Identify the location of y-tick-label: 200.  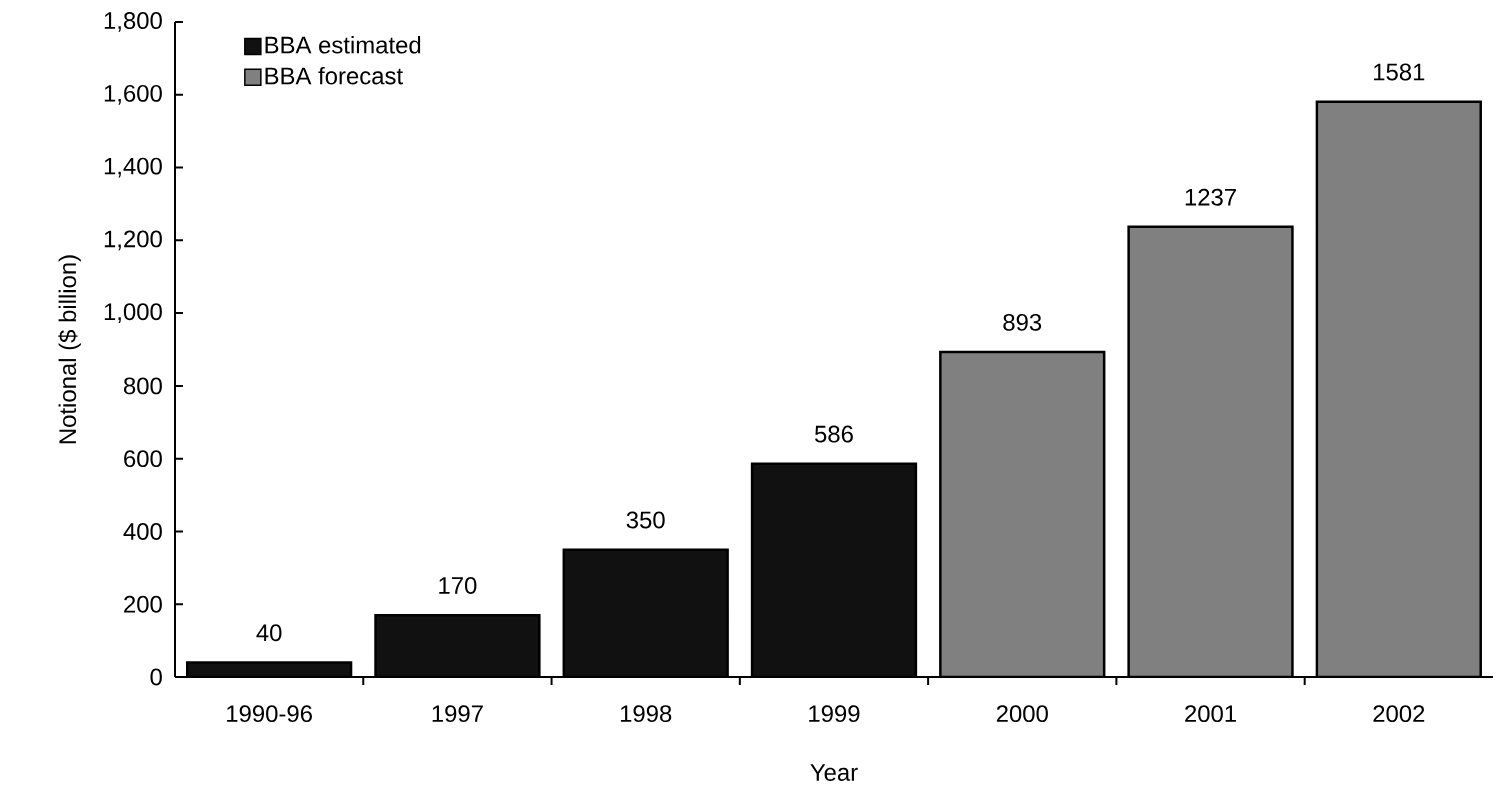
(143, 604).